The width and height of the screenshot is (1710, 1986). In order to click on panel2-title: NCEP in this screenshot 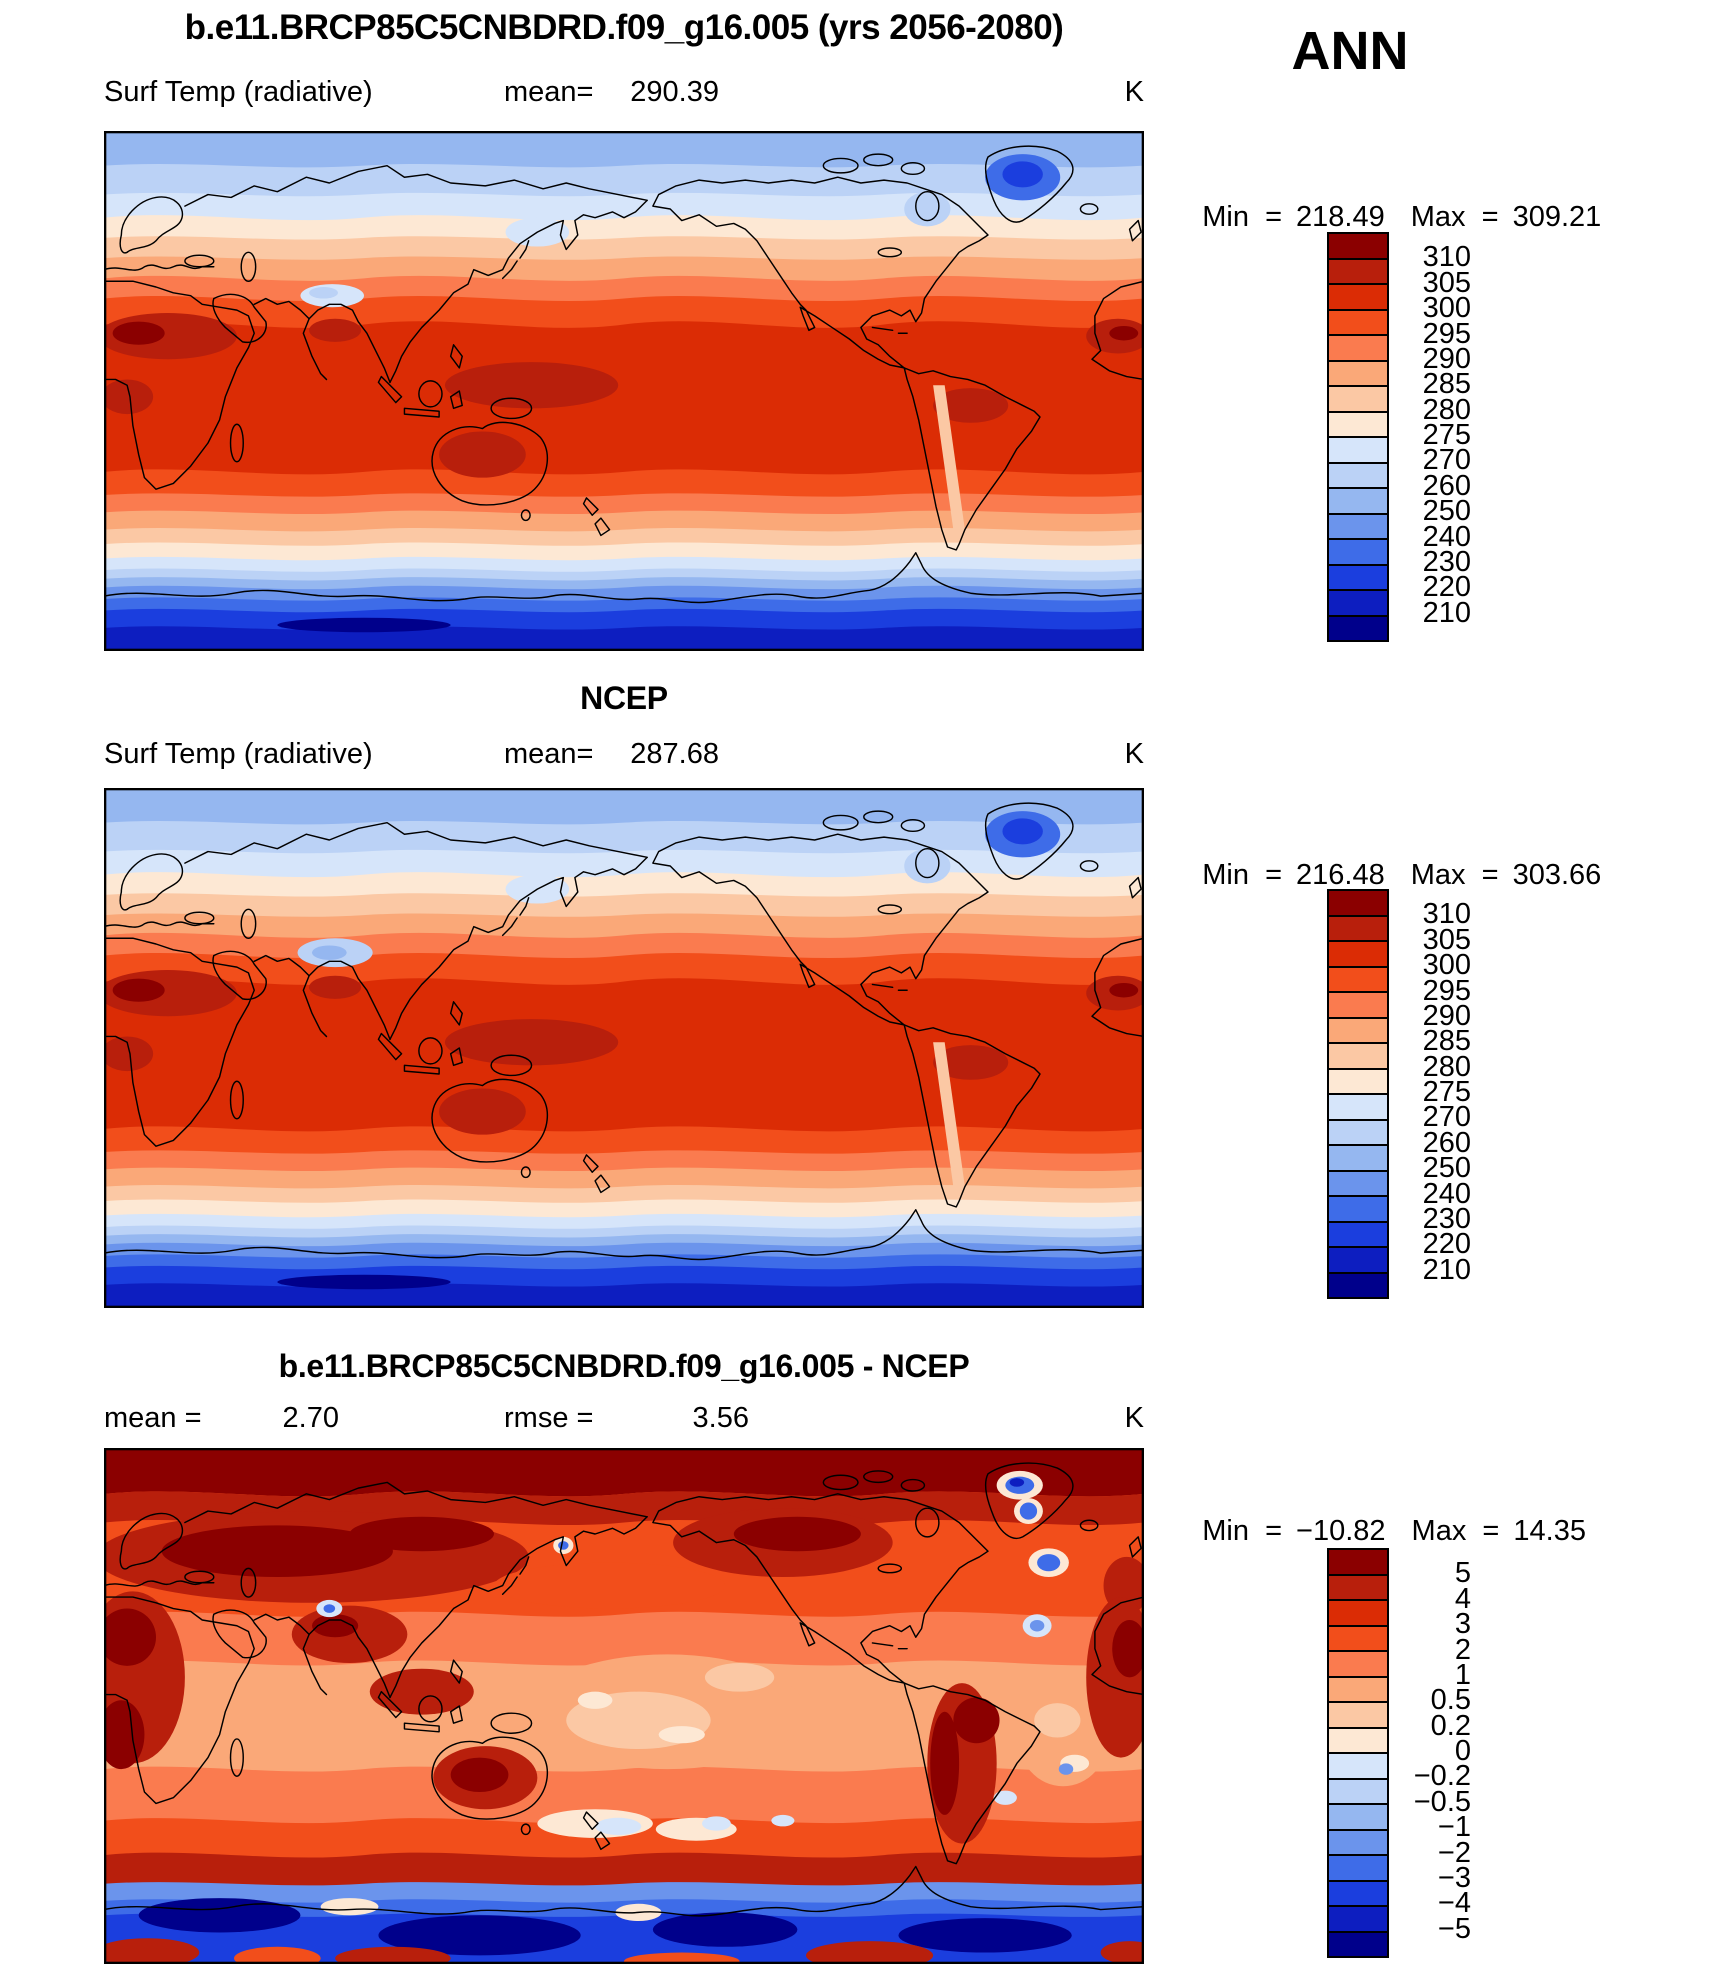, I will do `click(624, 698)`.